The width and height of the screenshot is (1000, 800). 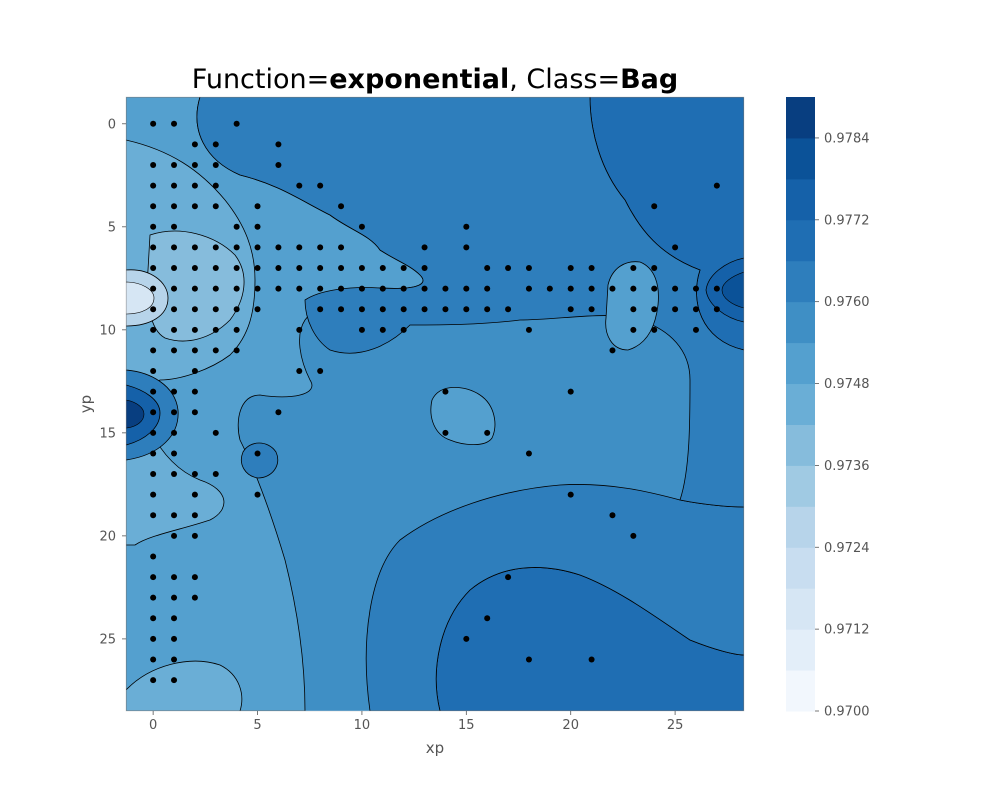 I want to click on y-tick-label: 25, so click(x=107, y=639).